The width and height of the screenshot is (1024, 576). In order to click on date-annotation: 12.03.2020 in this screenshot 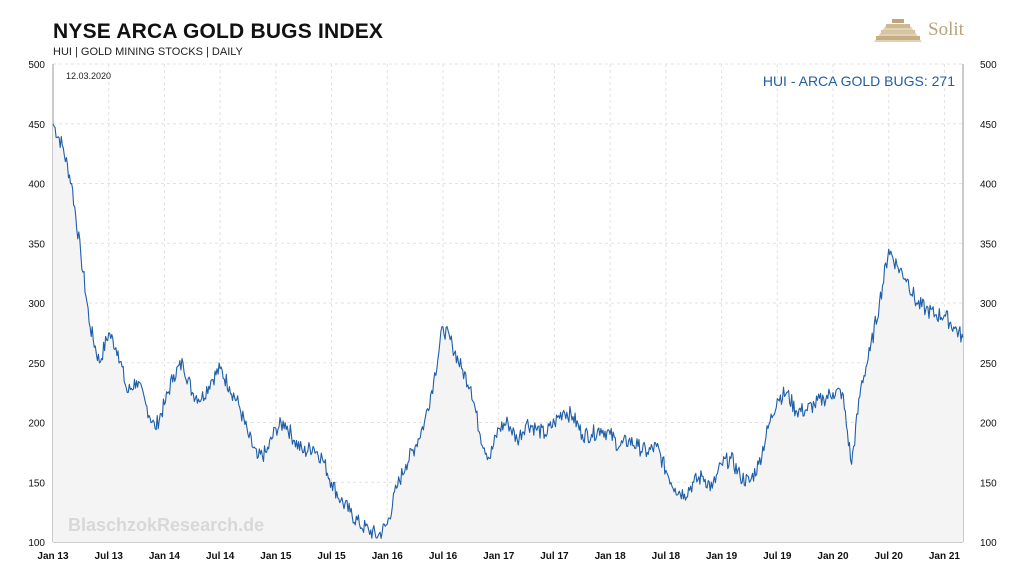, I will do `click(88, 76)`.